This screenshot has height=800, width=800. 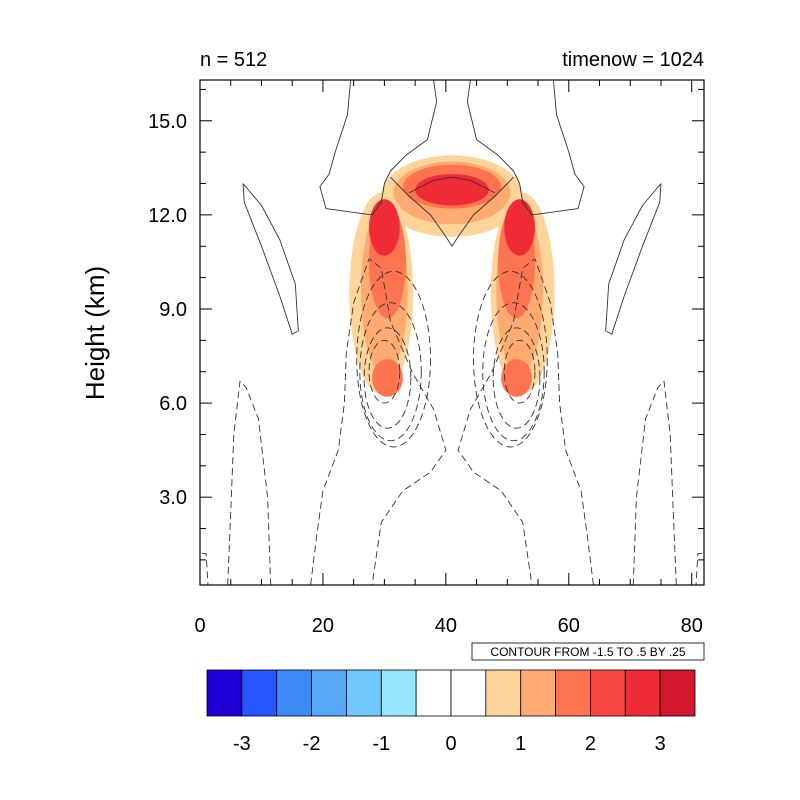 I want to click on contour-info-text: CONTOUR FROM -1.5 TO .5 BY .25, so click(x=587, y=652).